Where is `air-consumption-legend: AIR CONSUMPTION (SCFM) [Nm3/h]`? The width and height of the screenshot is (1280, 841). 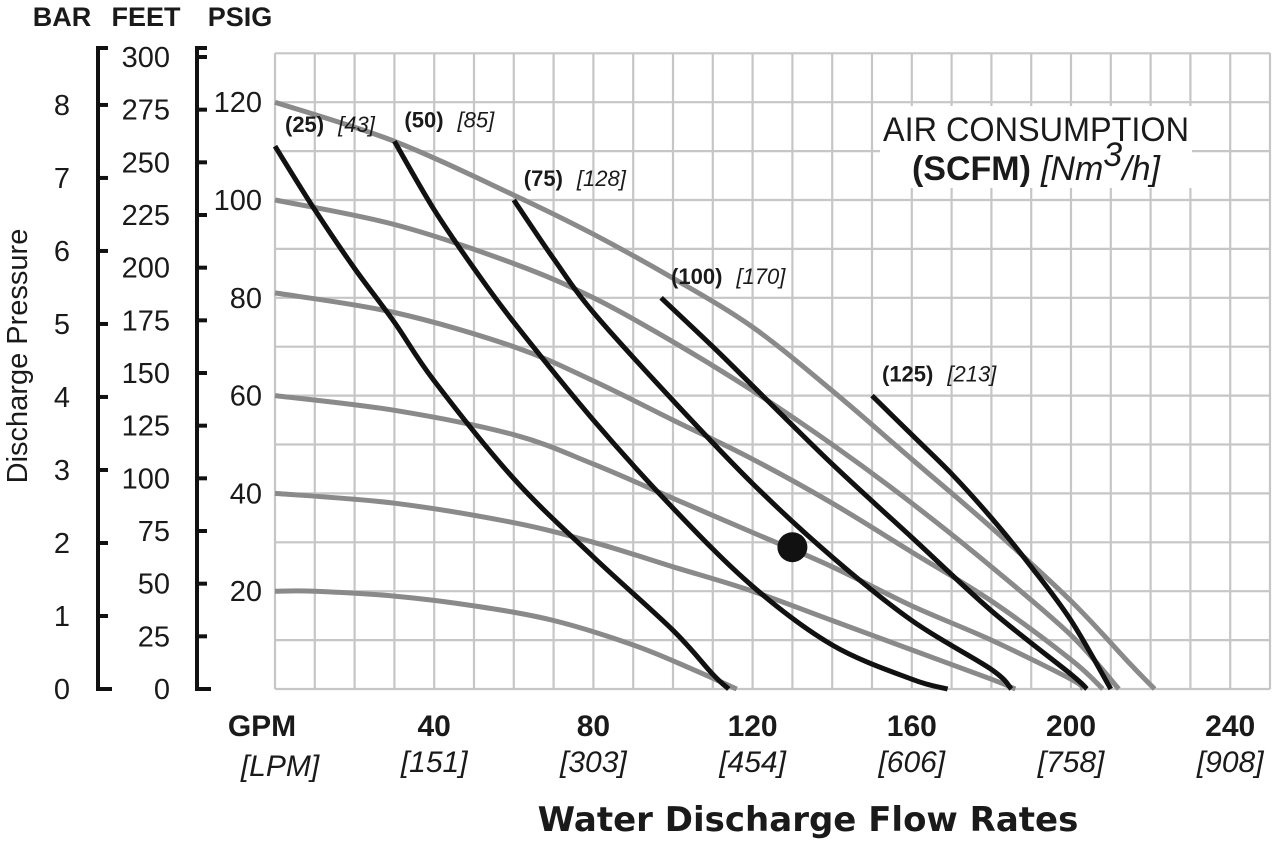
air-consumption-legend: AIR CONSUMPTION (SCFM) [Nm3/h] is located at coordinates (1036, 147).